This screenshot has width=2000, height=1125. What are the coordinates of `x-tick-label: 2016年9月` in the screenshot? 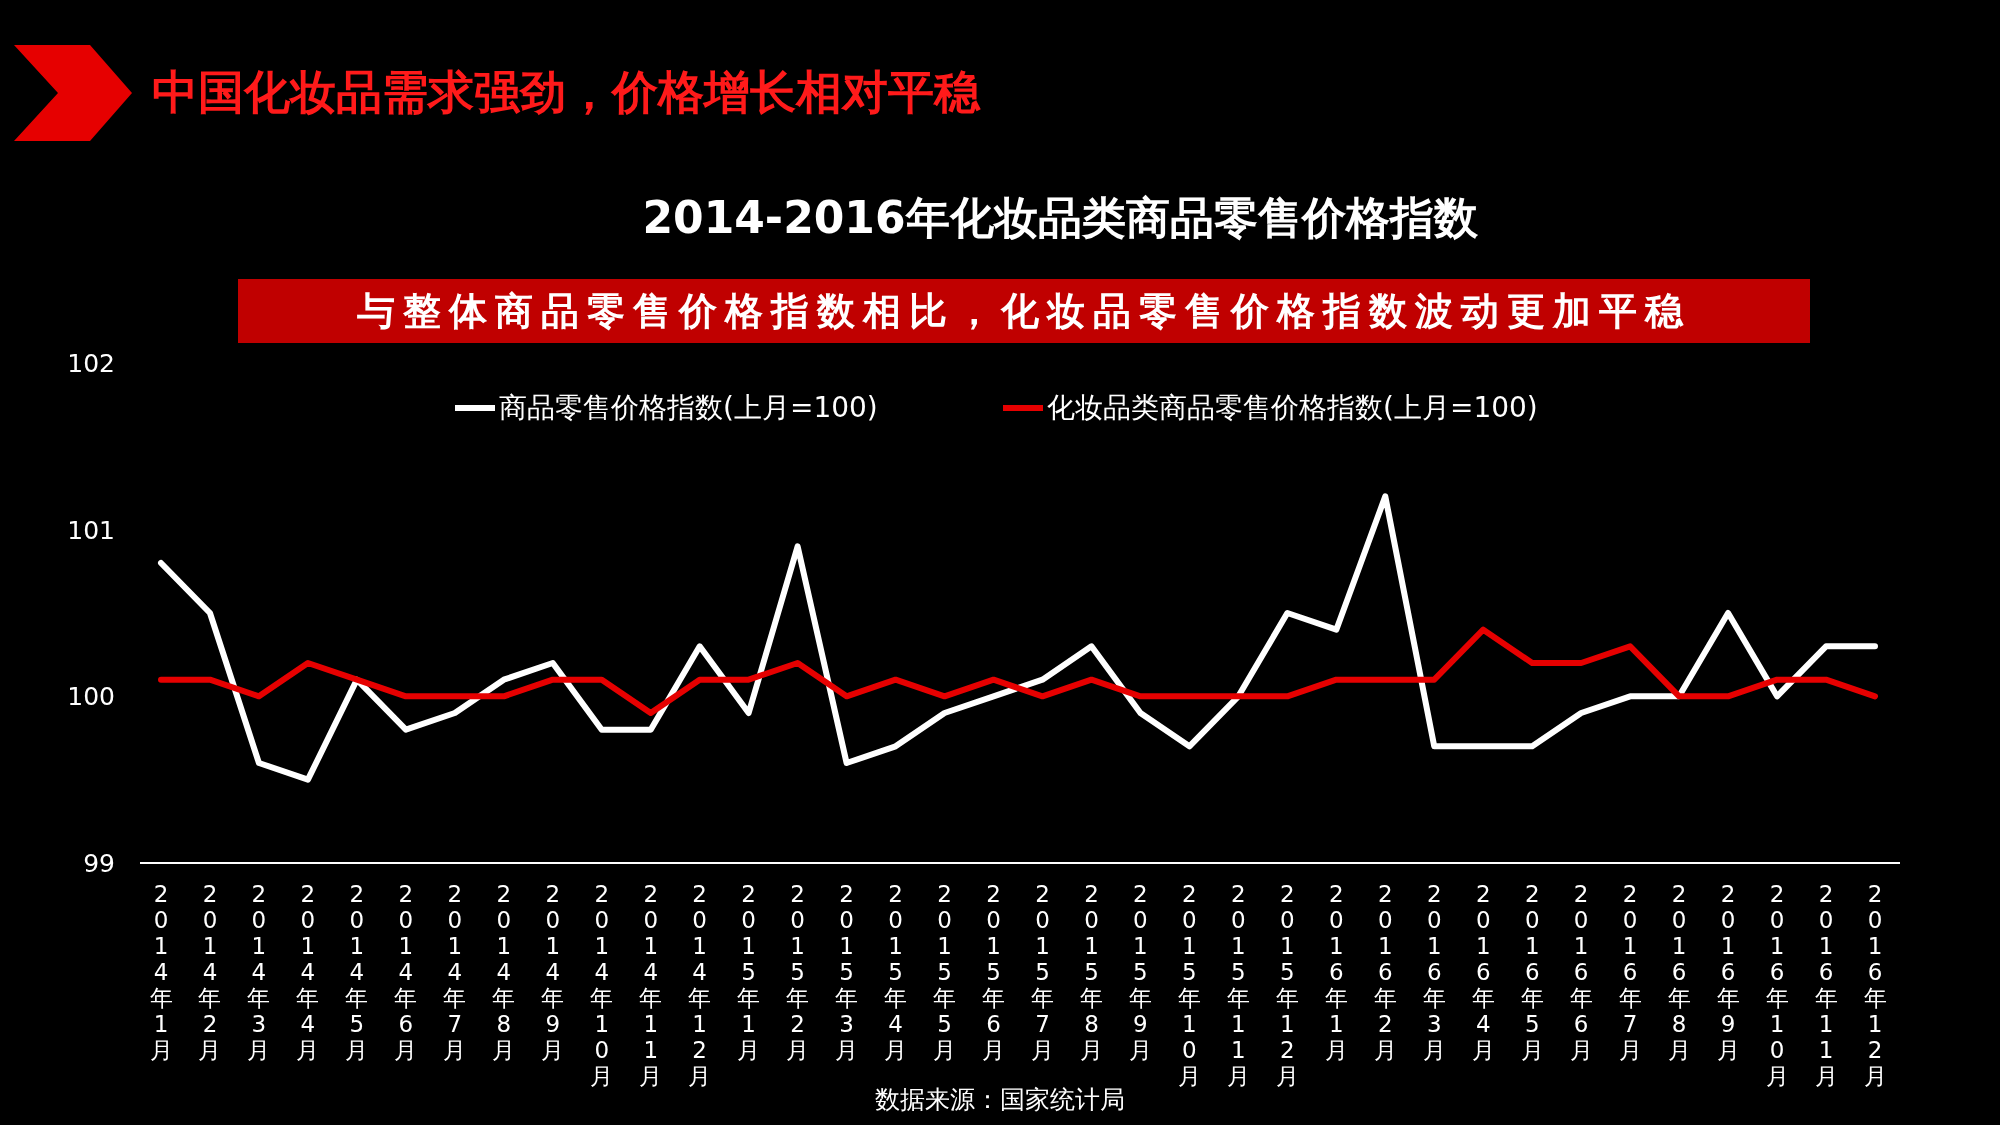 It's located at (1728, 972).